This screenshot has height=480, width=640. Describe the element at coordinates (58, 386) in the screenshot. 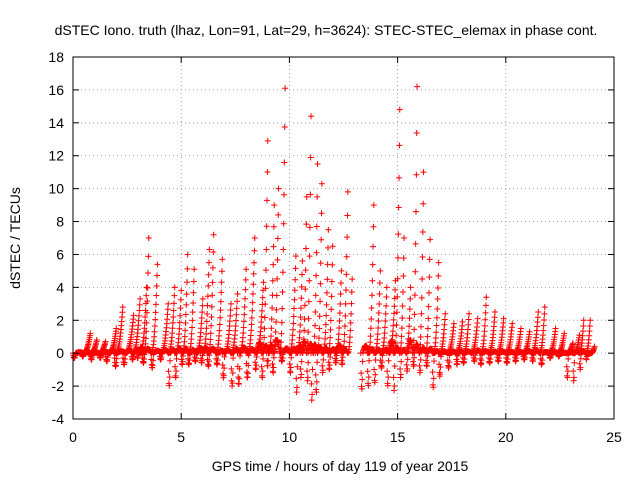

I see `y-tick-label: -2` at that location.